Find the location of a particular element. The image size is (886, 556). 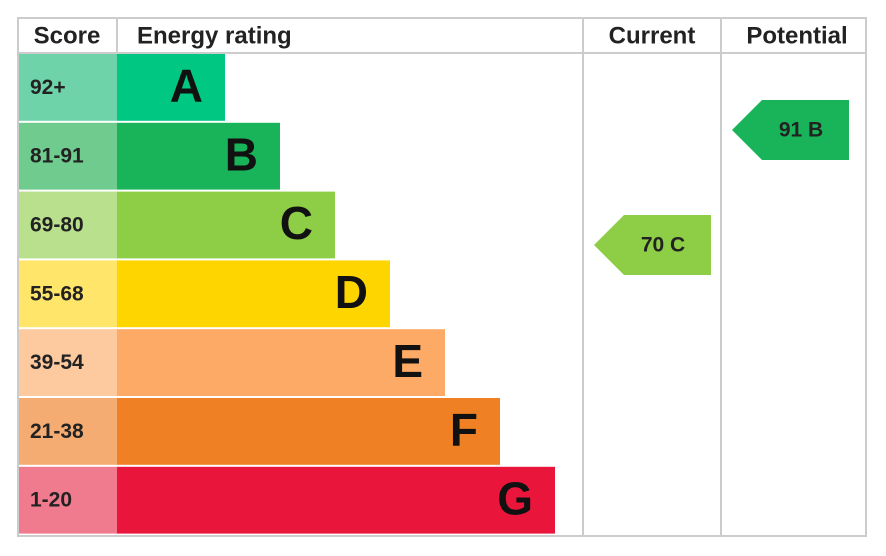

band-letter: A is located at coordinates (186, 86).